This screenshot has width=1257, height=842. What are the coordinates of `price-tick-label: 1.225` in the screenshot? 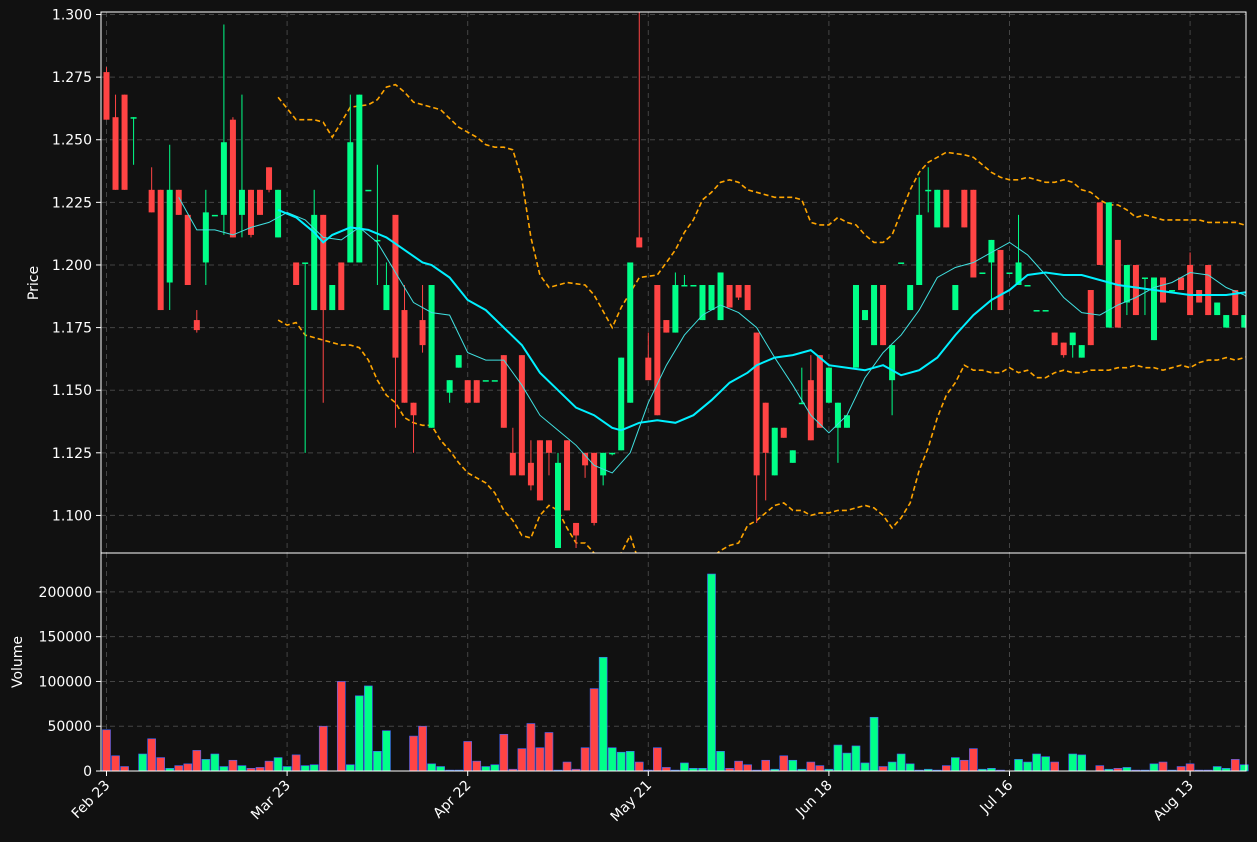 It's located at (72, 203).